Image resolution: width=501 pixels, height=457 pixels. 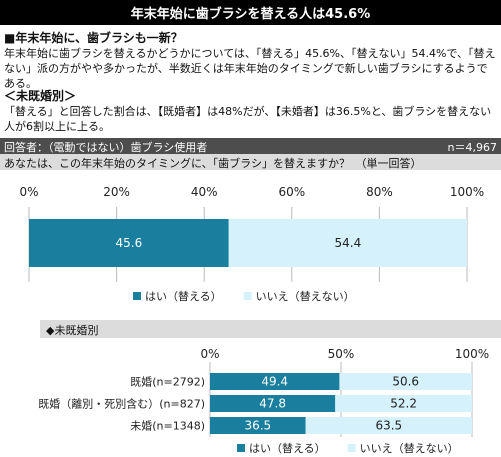 I want to click on question-bar: あなたは、この年末年始のタイミングに、「歯ブラシ」を替えますか？ （単一回答）, so click(x=250, y=162).